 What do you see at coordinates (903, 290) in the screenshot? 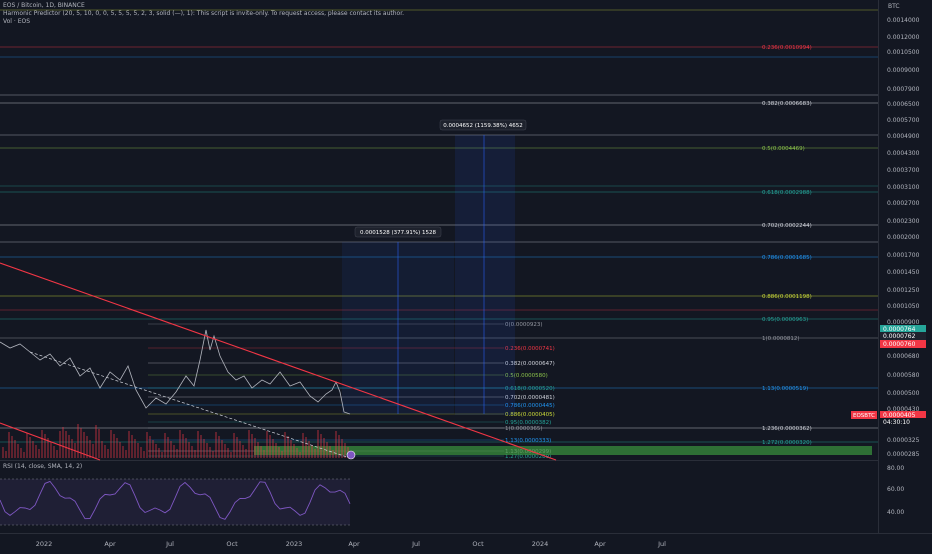
I see `price-tick-label: 0.0001250` at bounding box center [903, 290].